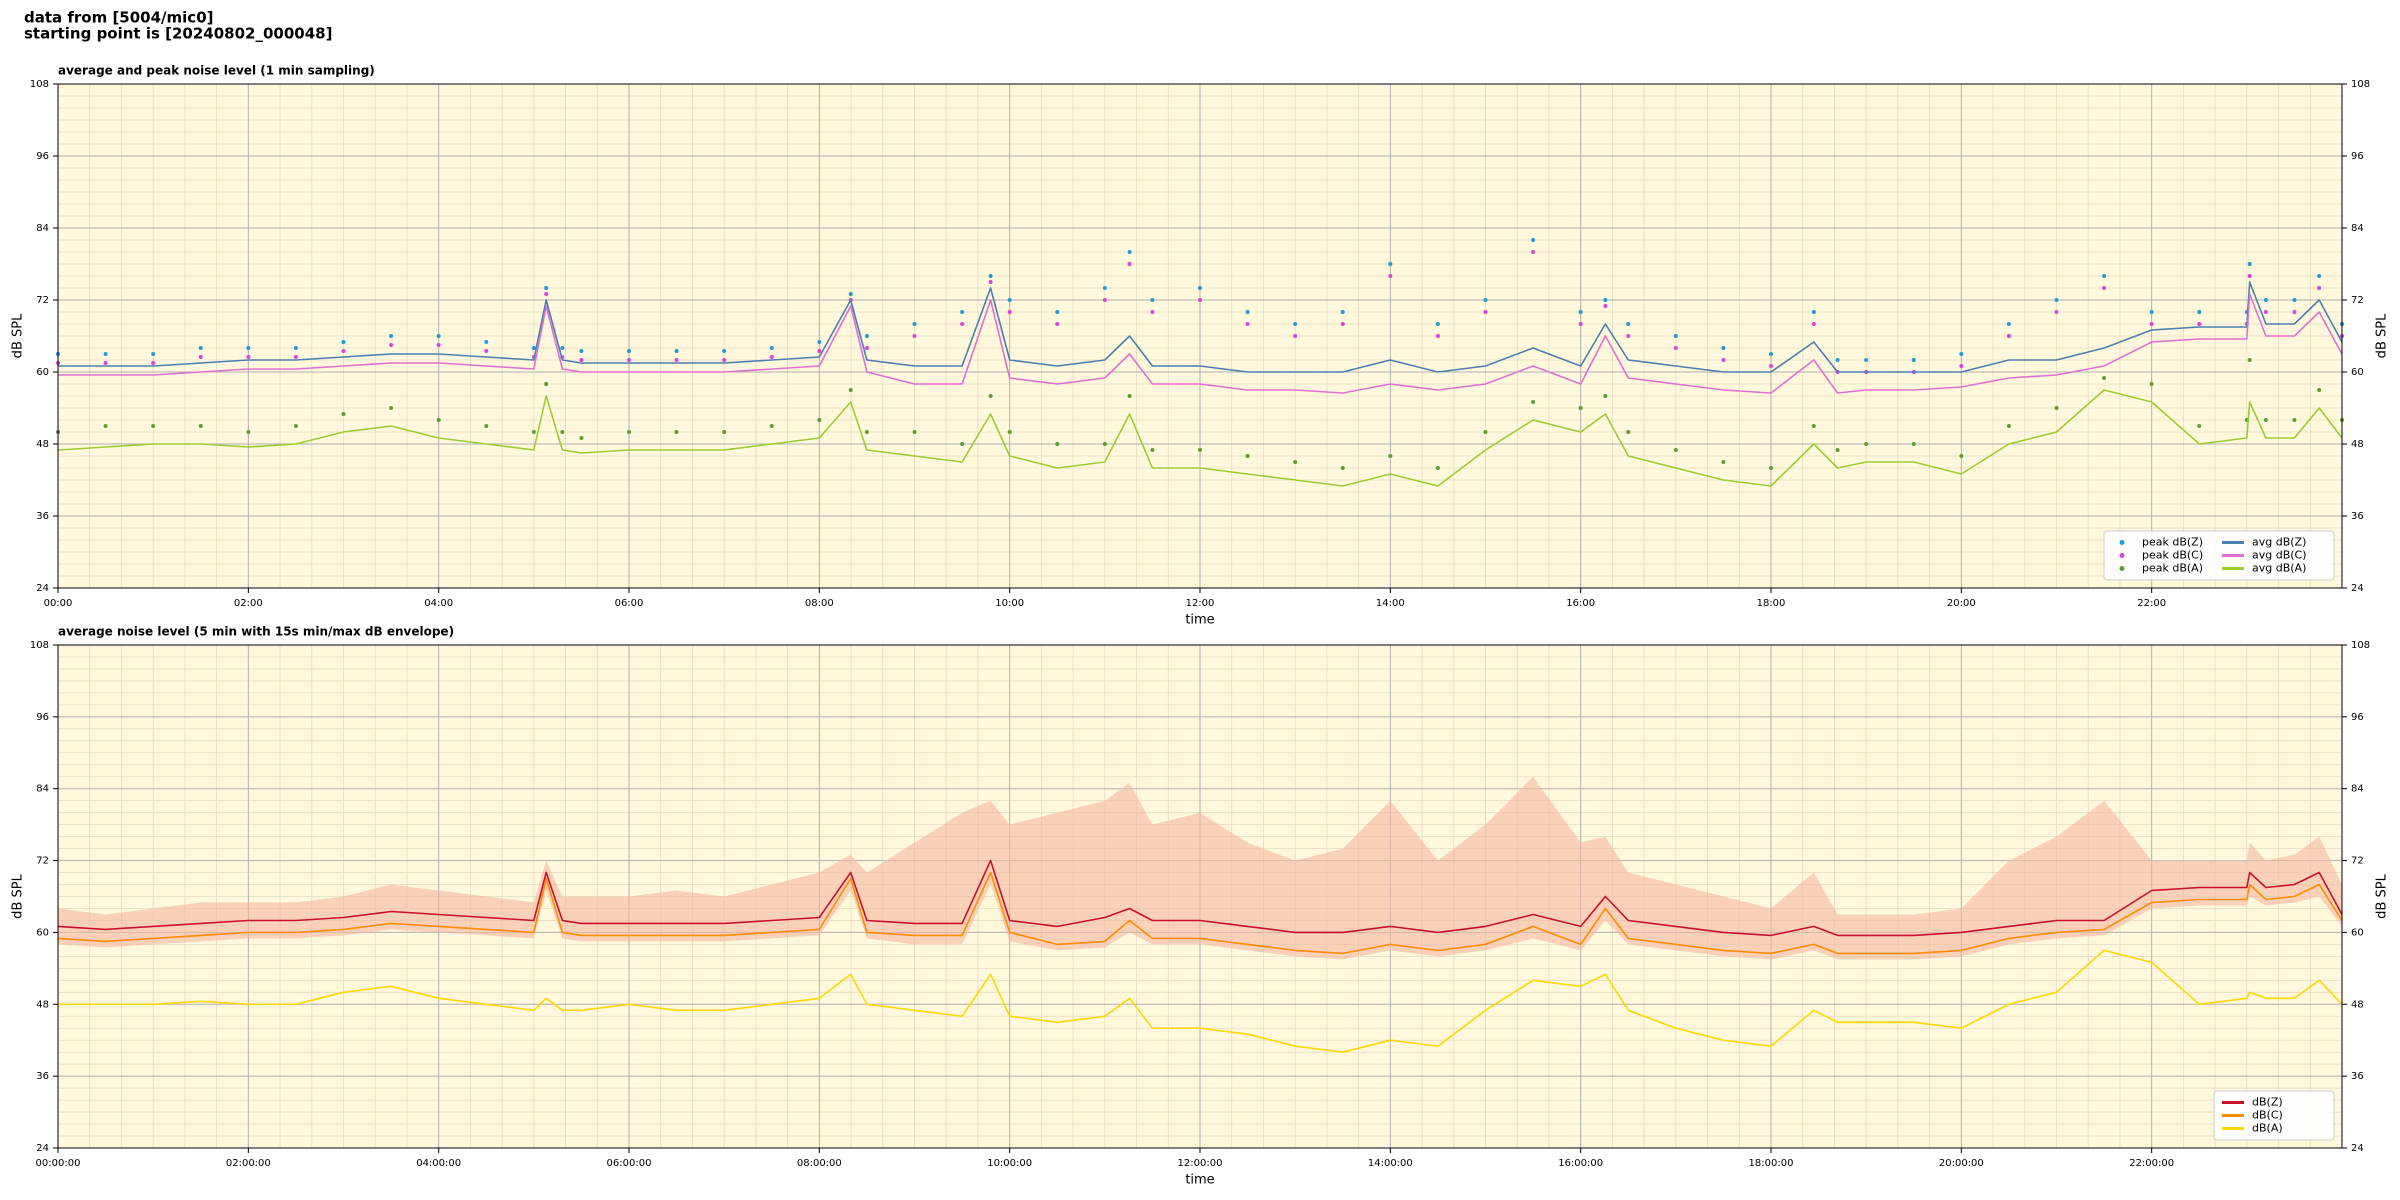 The image size is (2400, 1200). I want to click on envelope-area, so click(1200, 868).